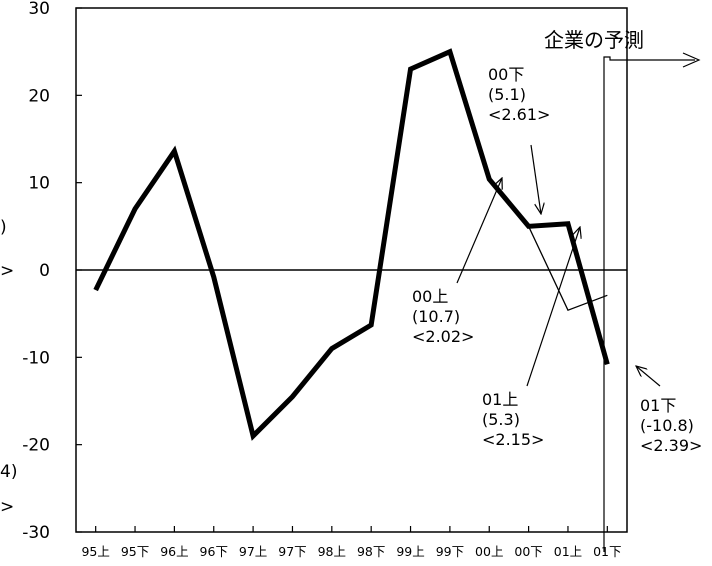 This screenshot has width=712, height=566. What do you see at coordinates (253, 551) in the screenshot?
I see `x-tick-label: 97上` at bounding box center [253, 551].